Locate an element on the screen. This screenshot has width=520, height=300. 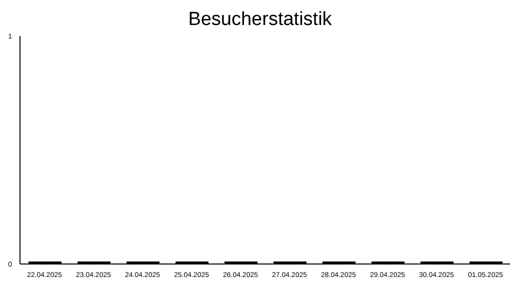
chart-title: Besucherstatistik is located at coordinates (260, 20).